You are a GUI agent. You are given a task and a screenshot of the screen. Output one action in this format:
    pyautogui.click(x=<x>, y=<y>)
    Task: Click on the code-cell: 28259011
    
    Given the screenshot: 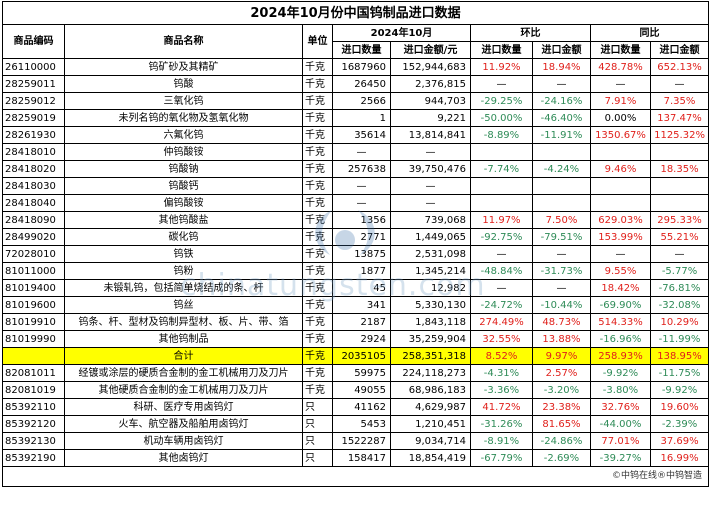 What is the action you would take?
    pyautogui.click(x=33, y=84)
    